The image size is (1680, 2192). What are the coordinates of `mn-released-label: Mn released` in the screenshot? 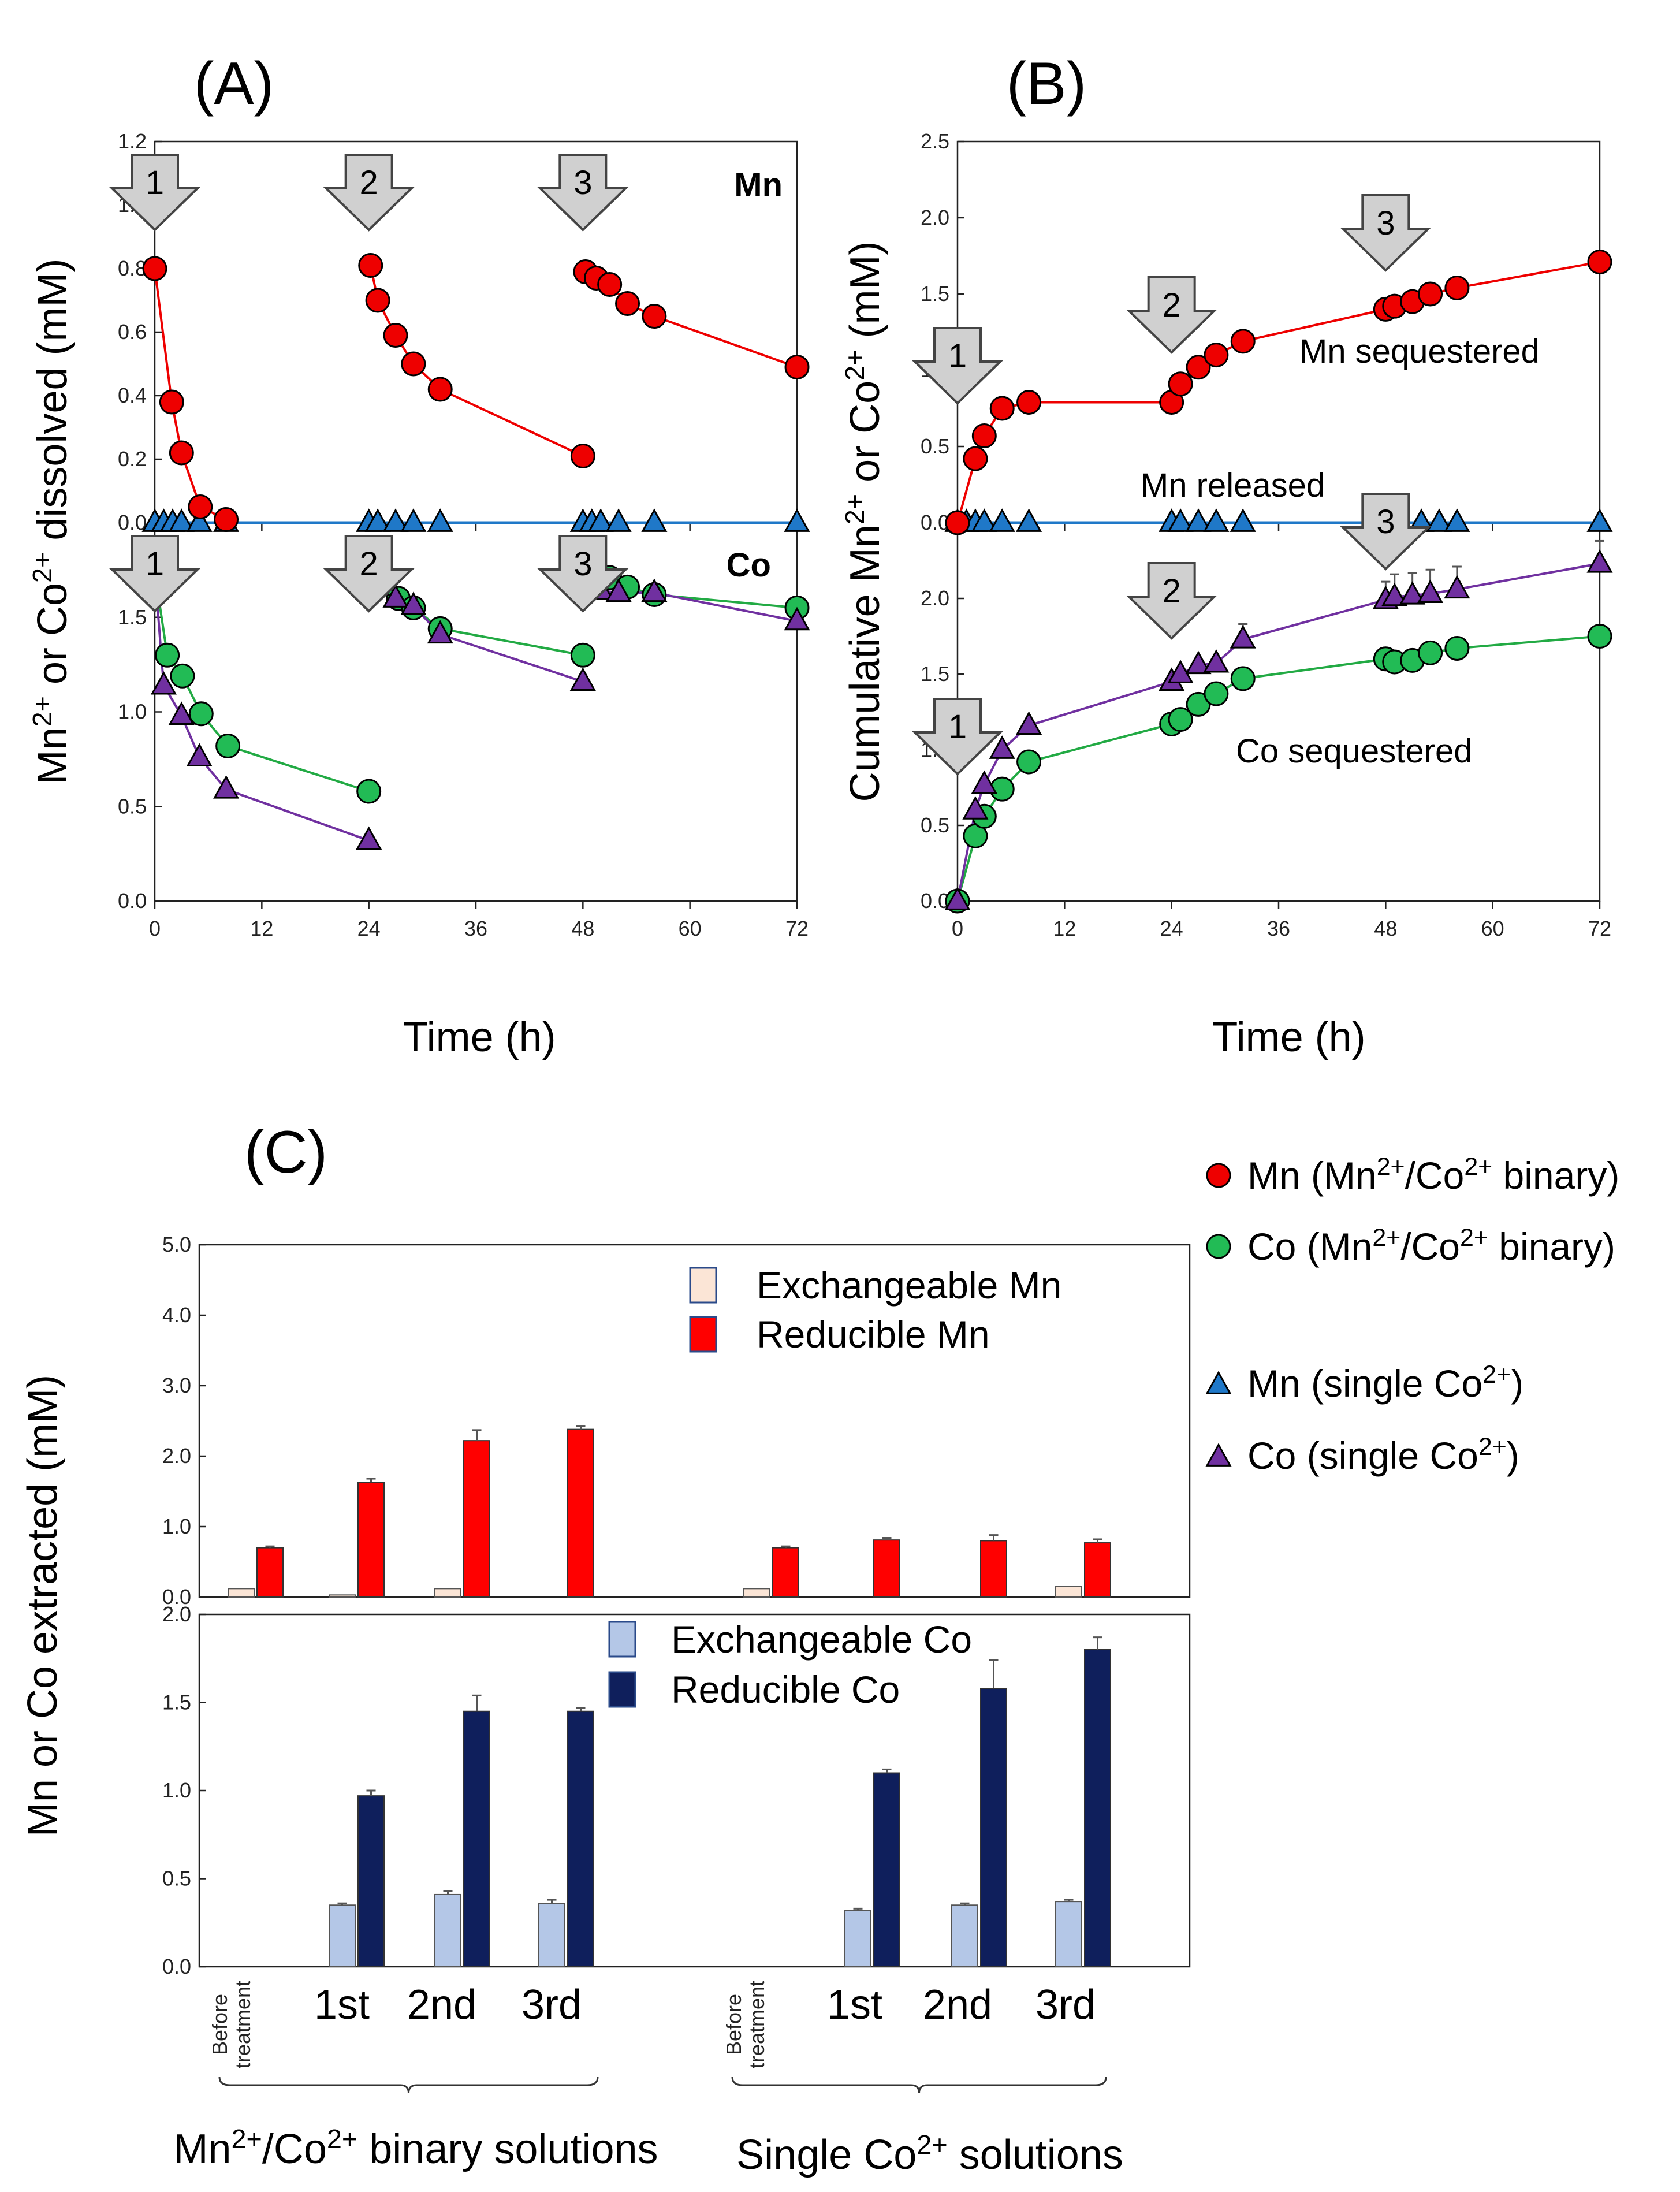 It's located at (1233, 485).